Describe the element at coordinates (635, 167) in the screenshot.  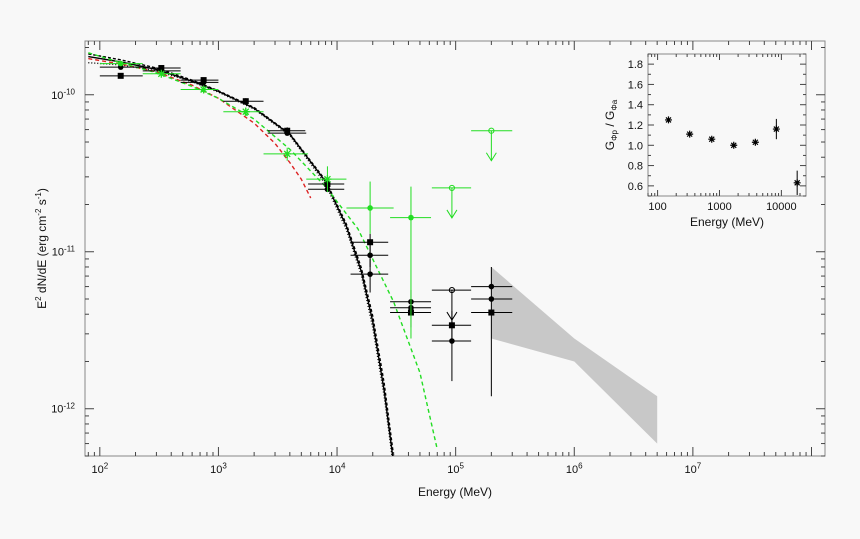
I see `inset-y-tick-label: 0.8` at that location.